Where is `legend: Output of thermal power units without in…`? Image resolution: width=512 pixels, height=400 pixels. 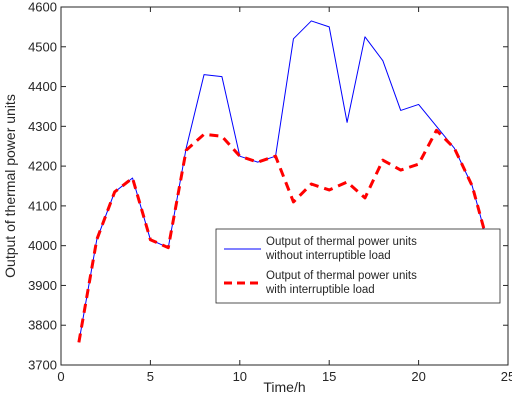
legend: Output of thermal power units without in… is located at coordinates (358, 266).